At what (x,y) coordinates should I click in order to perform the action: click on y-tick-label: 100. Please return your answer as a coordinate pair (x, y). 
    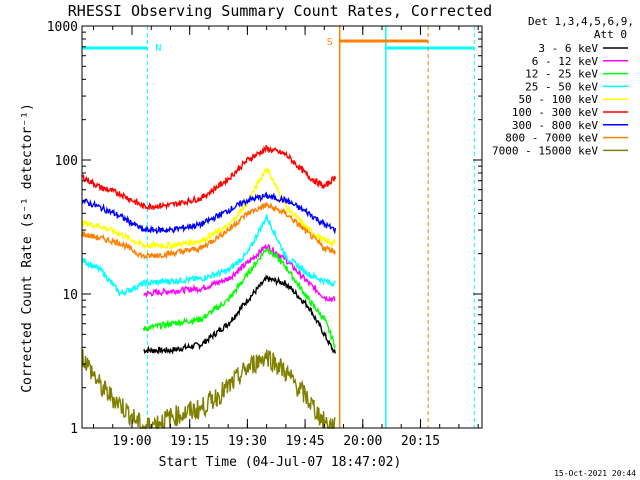
    Looking at the image, I should click on (66, 161).